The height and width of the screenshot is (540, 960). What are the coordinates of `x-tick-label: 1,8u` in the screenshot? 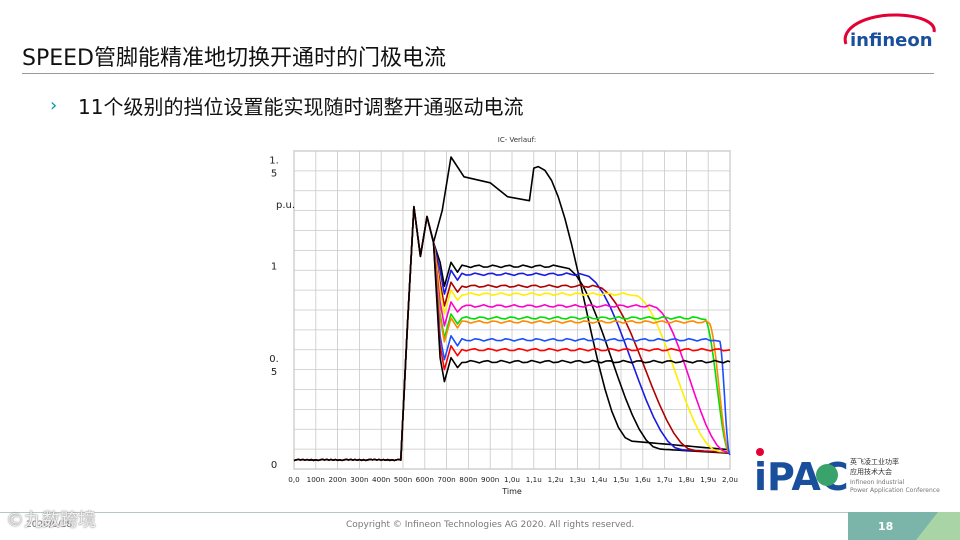 It's located at (686, 479).